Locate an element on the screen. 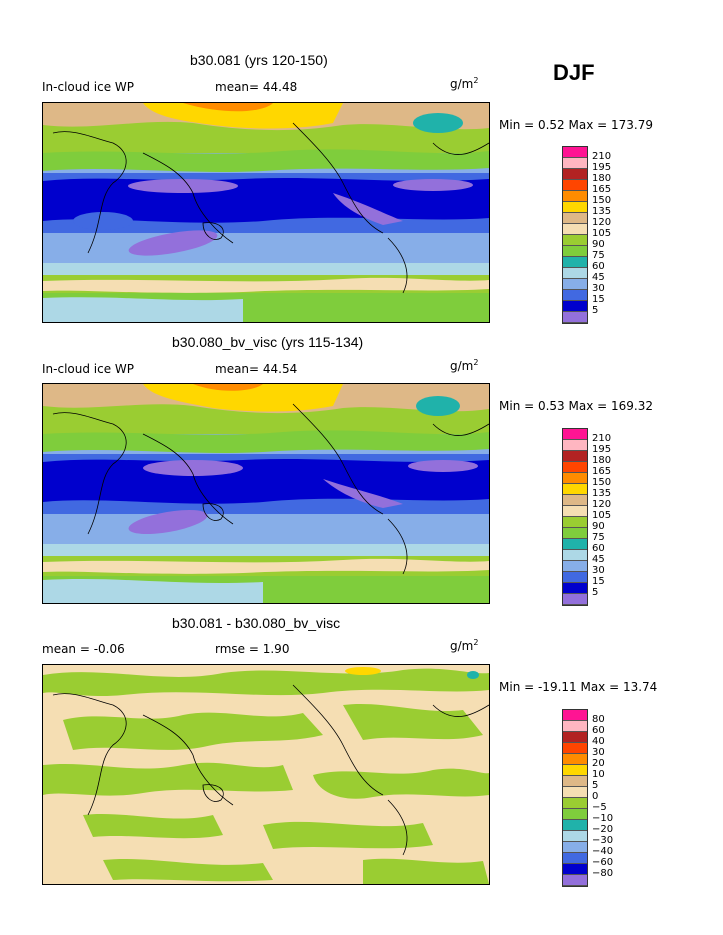 This screenshot has height=935, width=723. panel-1-map is located at coordinates (266, 212).